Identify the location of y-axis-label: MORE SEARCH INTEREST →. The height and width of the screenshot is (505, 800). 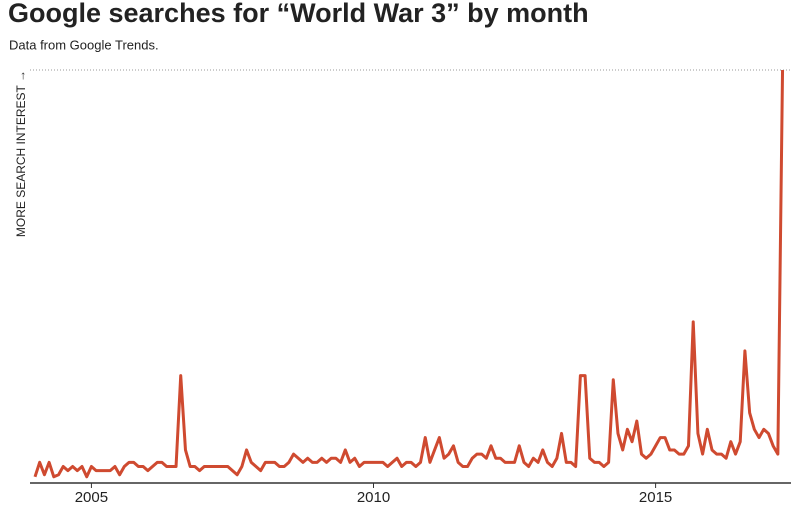
(21, 153).